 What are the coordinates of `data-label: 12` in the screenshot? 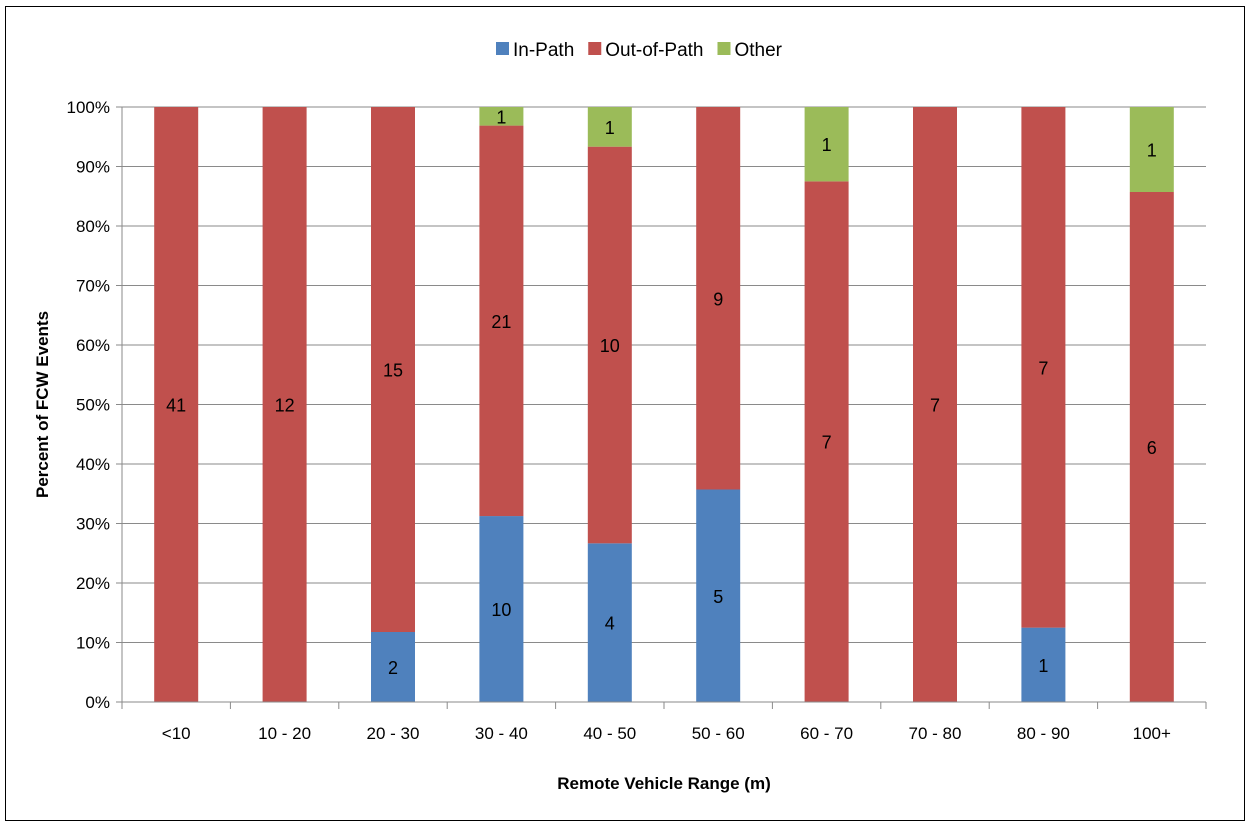 It's located at (285, 406).